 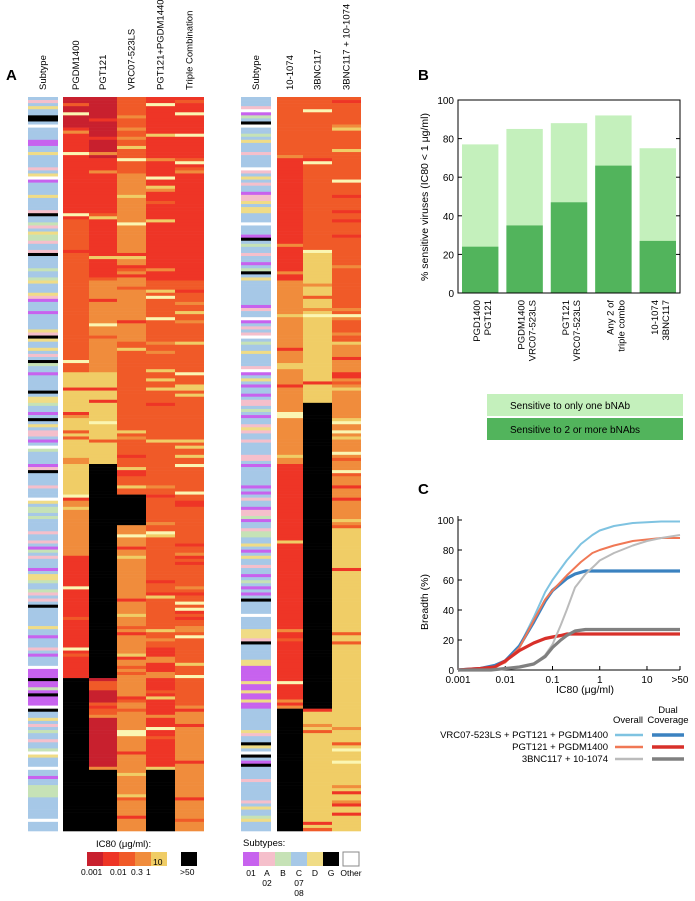 I want to click on ic80-tick-0: 0.001, so click(x=92, y=872).